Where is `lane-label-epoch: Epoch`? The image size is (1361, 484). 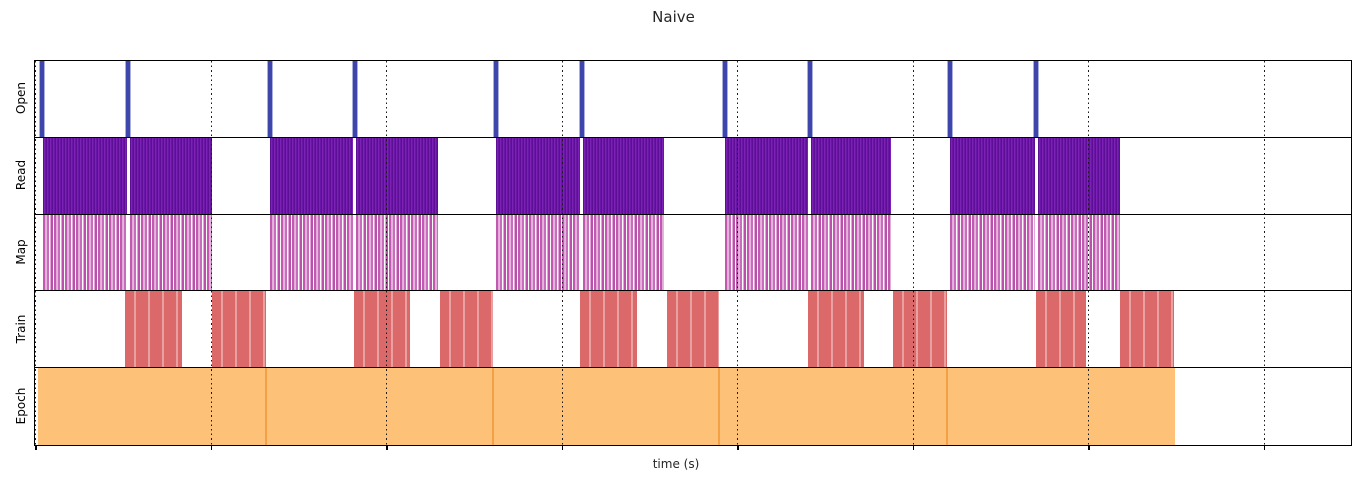
lane-label-epoch: Epoch is located at coordinates (21, 405).